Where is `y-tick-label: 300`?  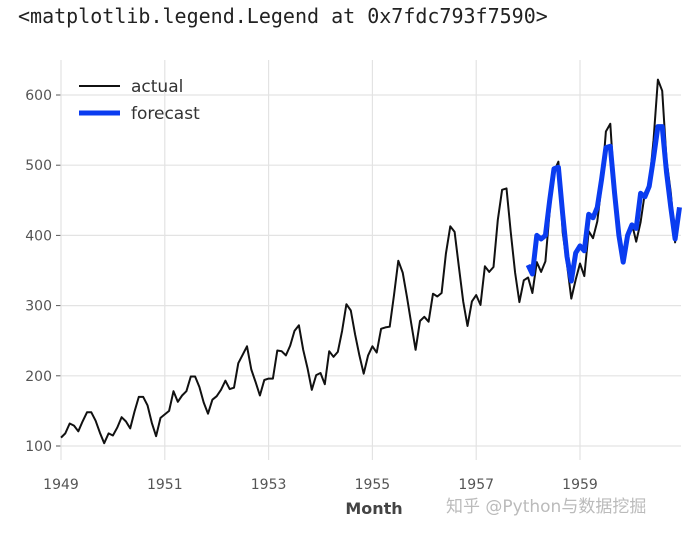 y-tick-label: 300 is located at coordinates (38, 307).